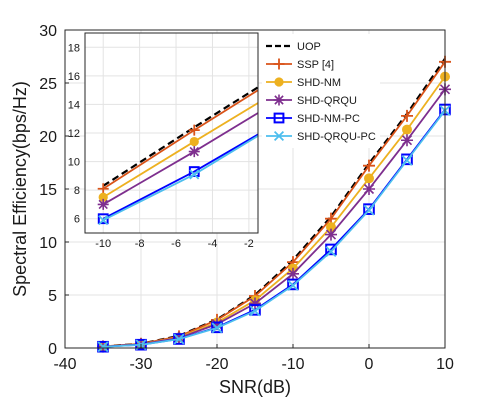 The width and height of the screenshot is (491, 405). Describe the element at coordinates (48, 137) in the screenshot. I see `y-tick-label: 20` at that location.